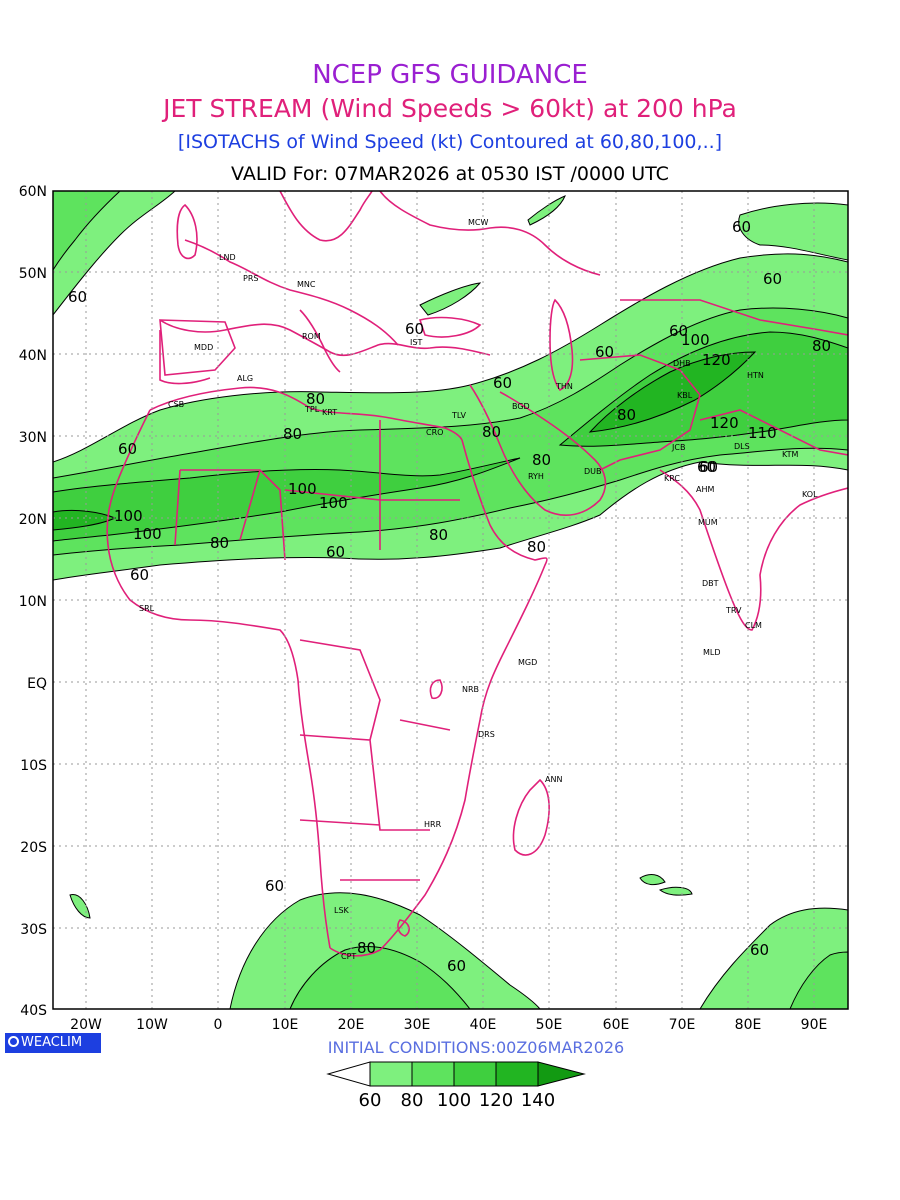 The image size is (900, 1200). Describe the element at coordinates (616, 1025) in the screenshot. I see `lon-tick-label: 60E` at that location.